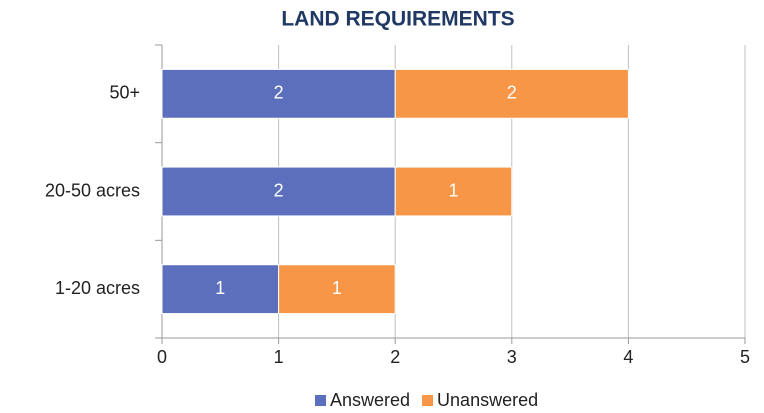 The width and height of the screenshot is (764, 413). What do you see at coordinates (92, 190) in the screenshot?
I see `y-tick-label: 20-50 acres` at bounding box center [92, 190].